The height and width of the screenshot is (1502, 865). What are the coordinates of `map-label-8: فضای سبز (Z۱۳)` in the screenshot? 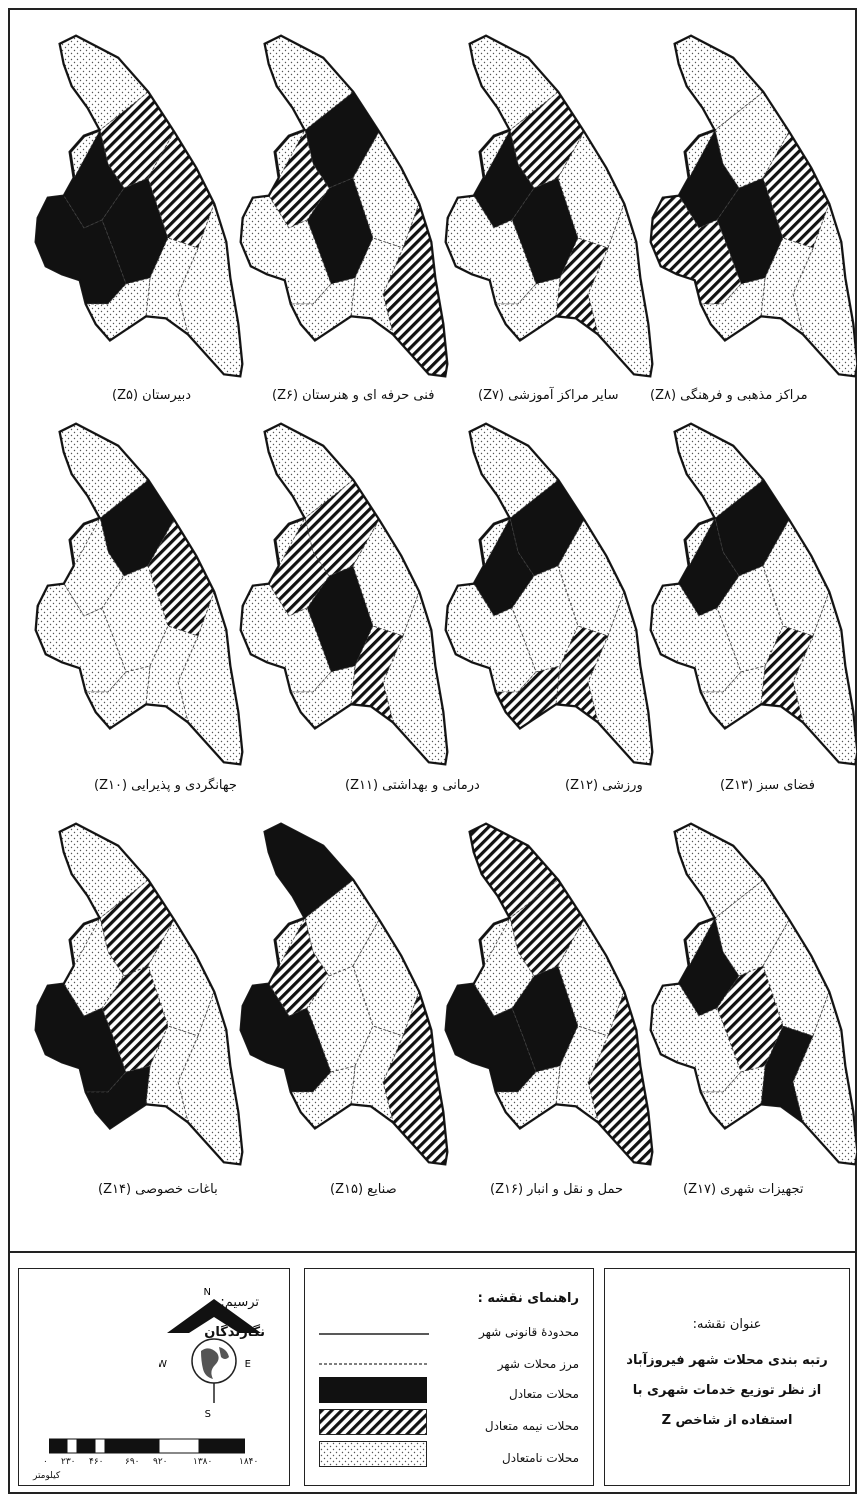 It's located at (767, 785).